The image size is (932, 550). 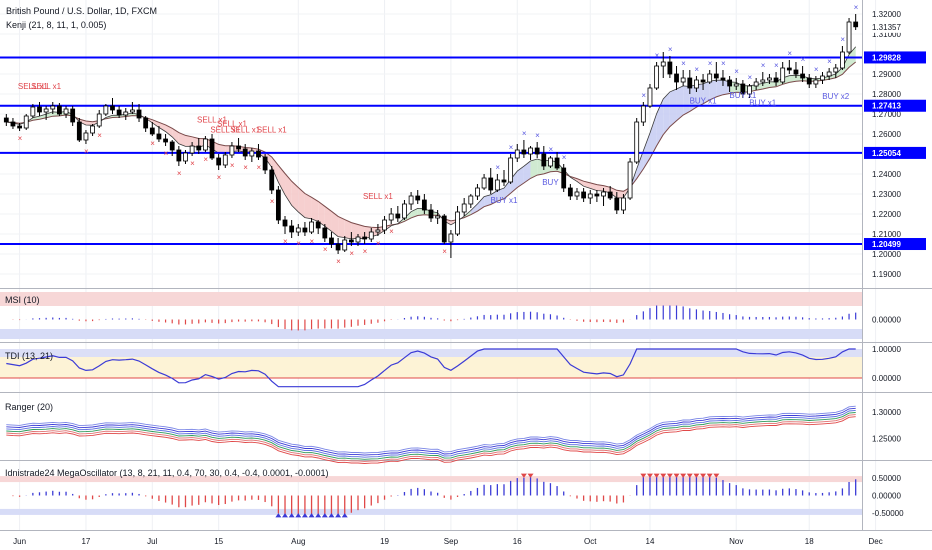 I want to click on ranger-pane, so click(x=431, y=434).